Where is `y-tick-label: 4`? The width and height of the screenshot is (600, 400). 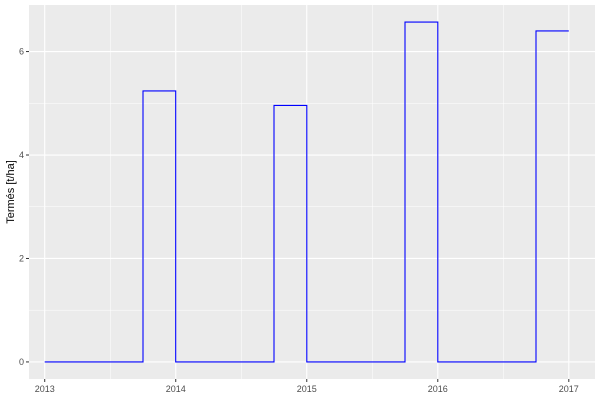
y-tick-label: 4 is located at coordinates (21, 155).